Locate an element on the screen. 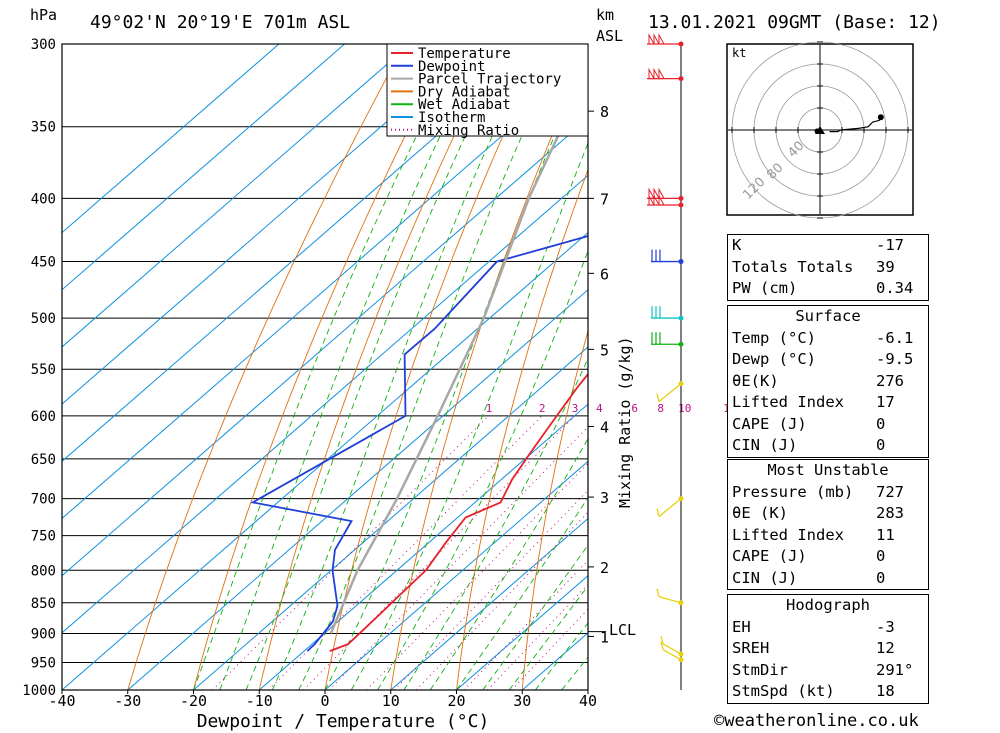 The height and width of the screenshot is (733, 1000). temperature-tick-label: 0 is located at coordinates (324, 701).